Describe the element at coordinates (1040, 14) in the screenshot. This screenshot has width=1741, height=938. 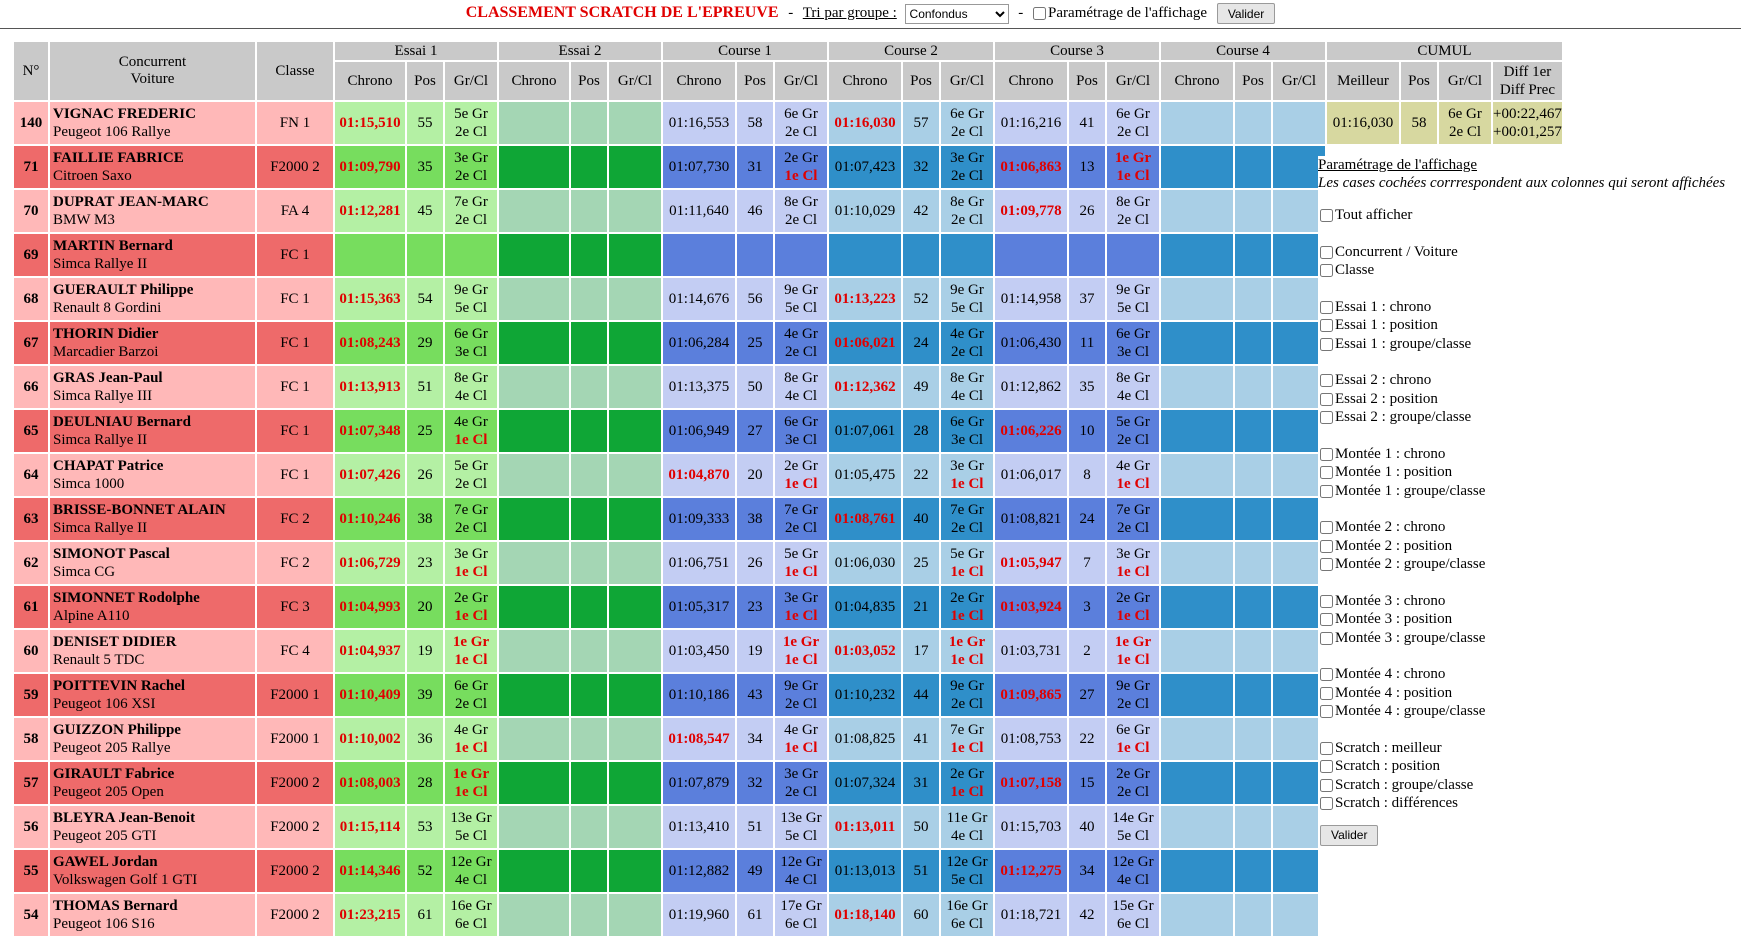
I see `settings-checkbox` at that location.